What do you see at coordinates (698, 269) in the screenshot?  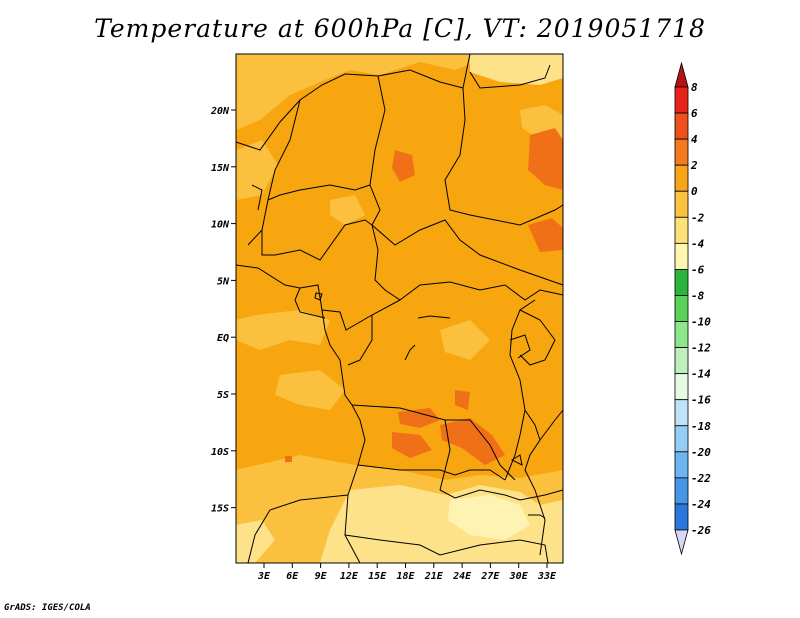 I see `colorbar-label: -6` at bounding box center [698, 269].